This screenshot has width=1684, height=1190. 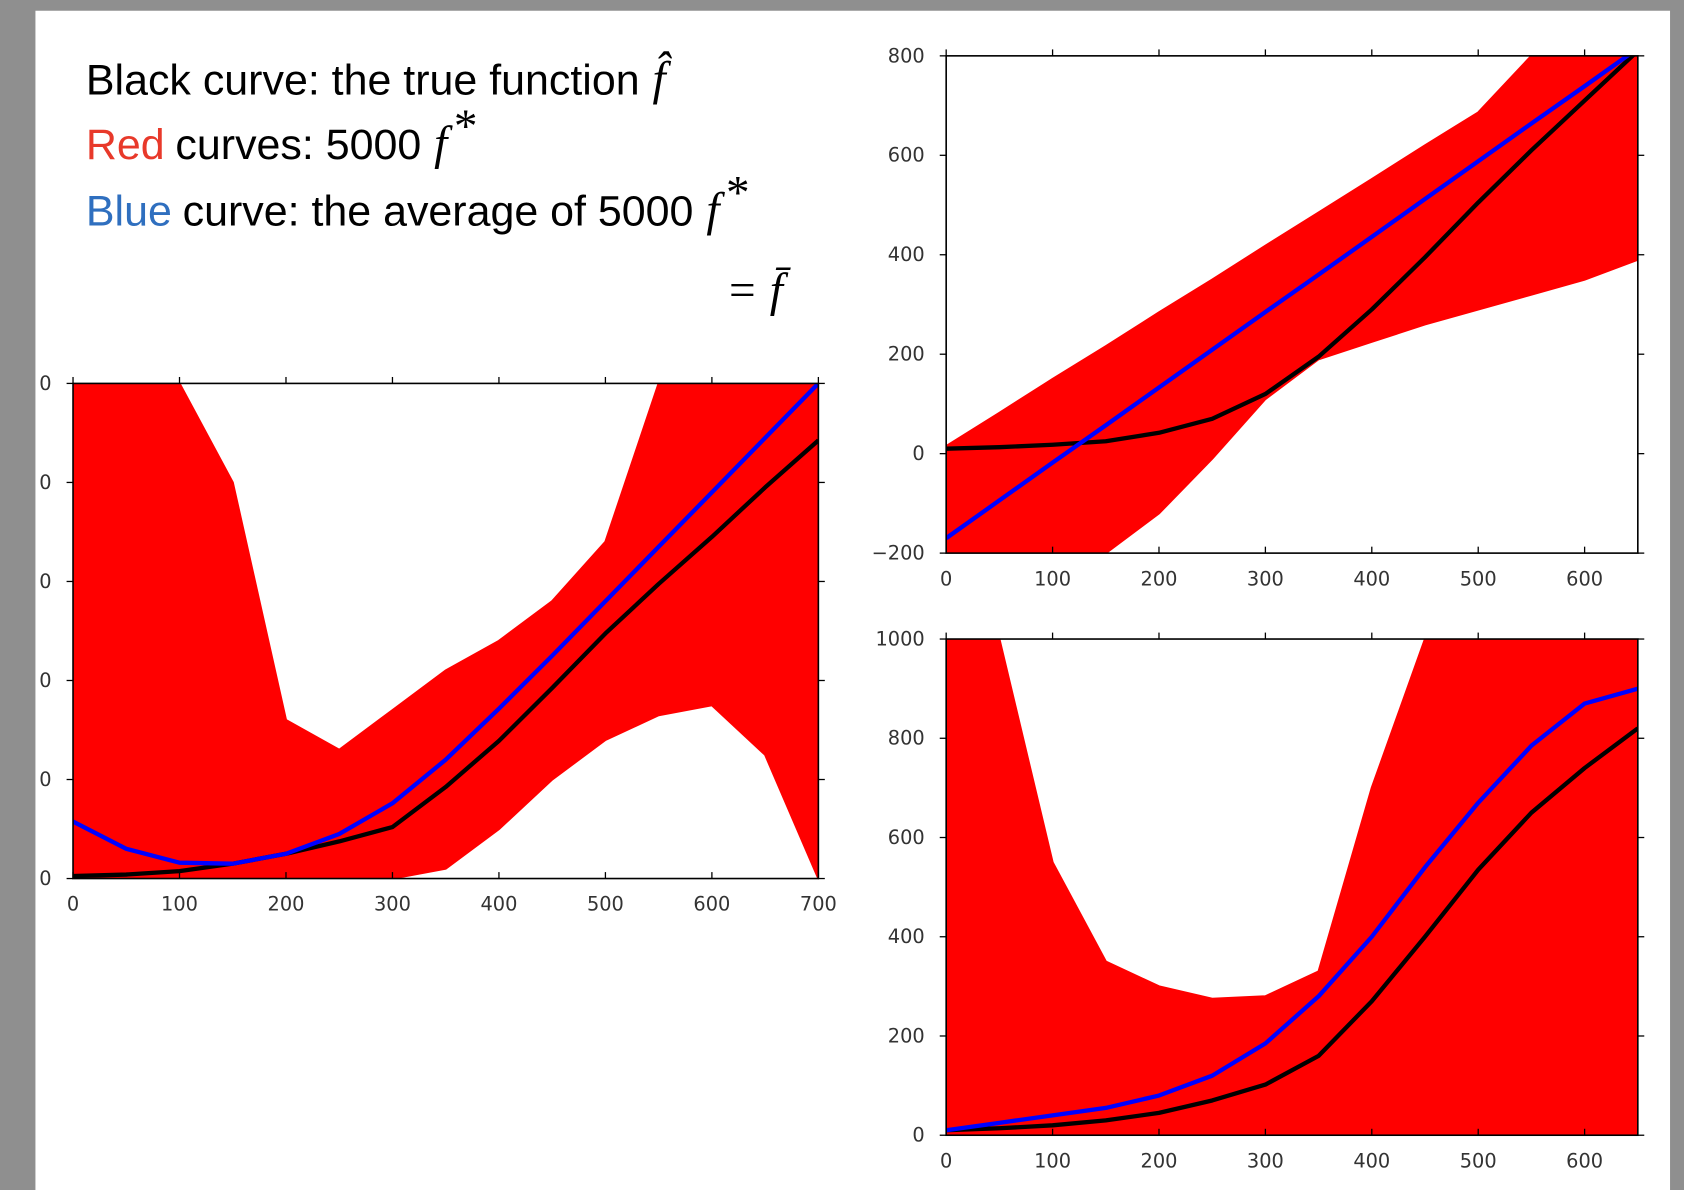 I want to click on caption-text: curve: the average of 5000, so click(x=438, y=212).